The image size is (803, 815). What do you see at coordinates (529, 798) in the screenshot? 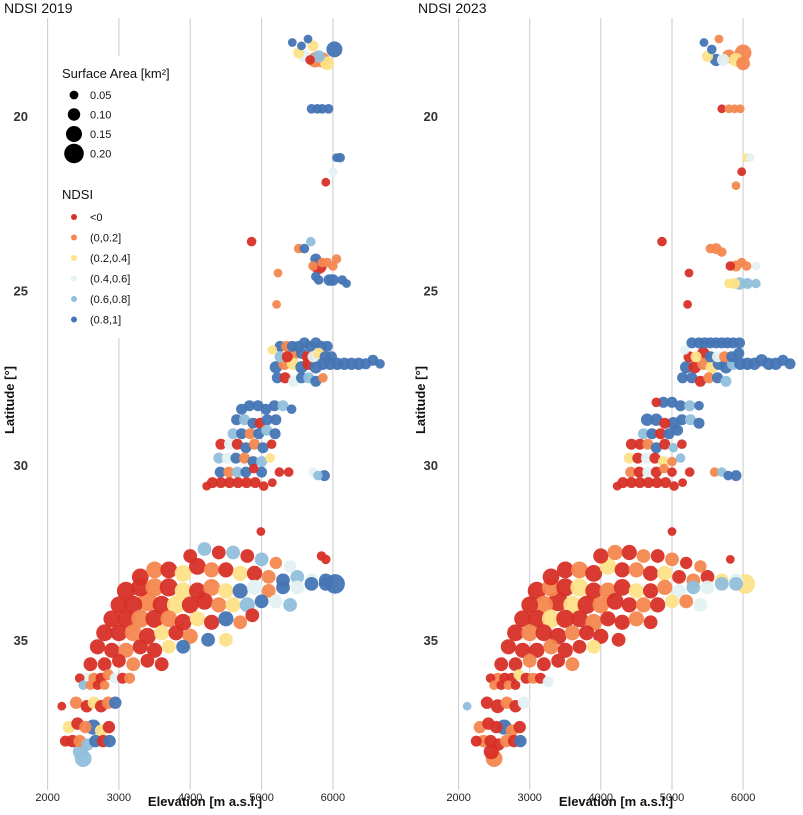
I see `x-tick-label: 3000` at bounding box center [529, 798].